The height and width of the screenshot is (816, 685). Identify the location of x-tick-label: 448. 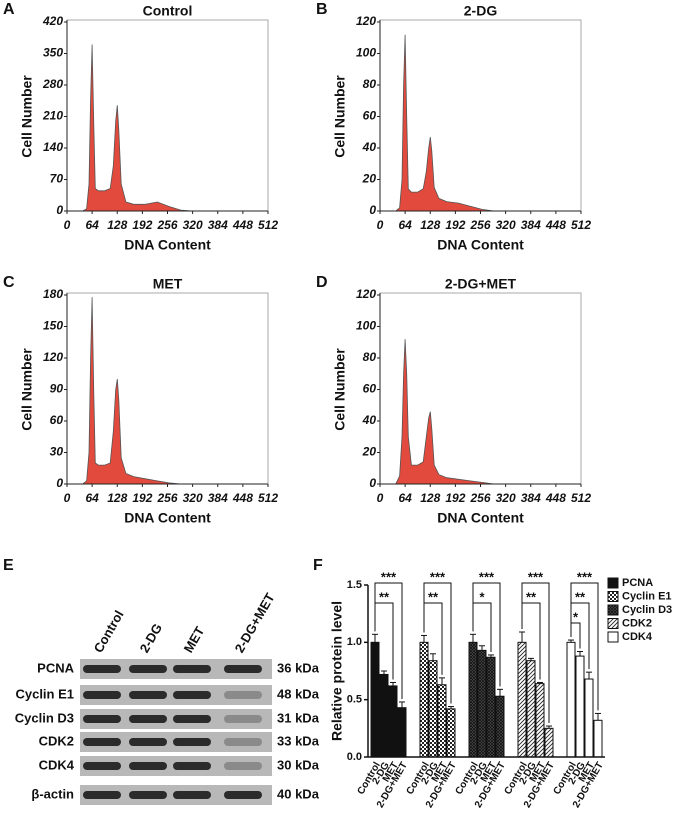
(555, 225).